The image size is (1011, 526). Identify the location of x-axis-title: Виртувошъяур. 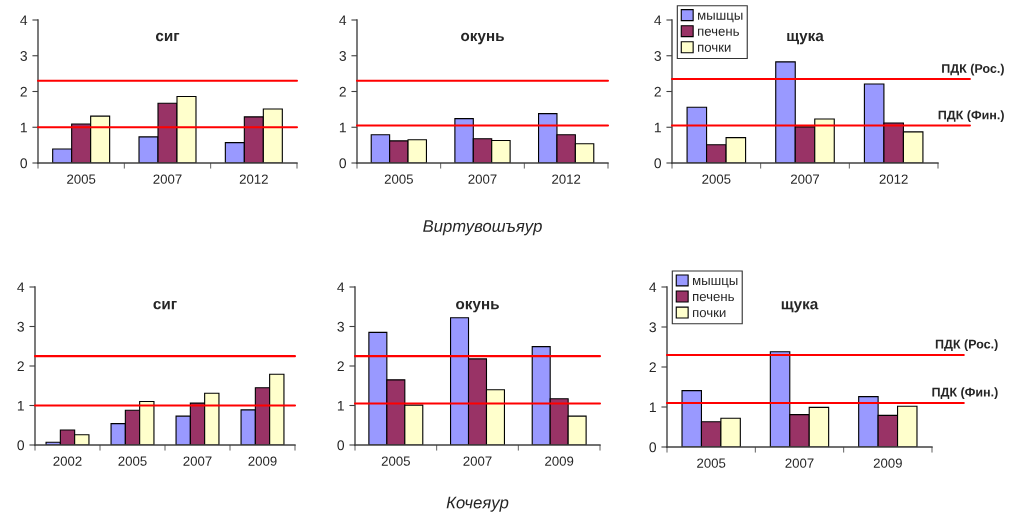
(482, 228).